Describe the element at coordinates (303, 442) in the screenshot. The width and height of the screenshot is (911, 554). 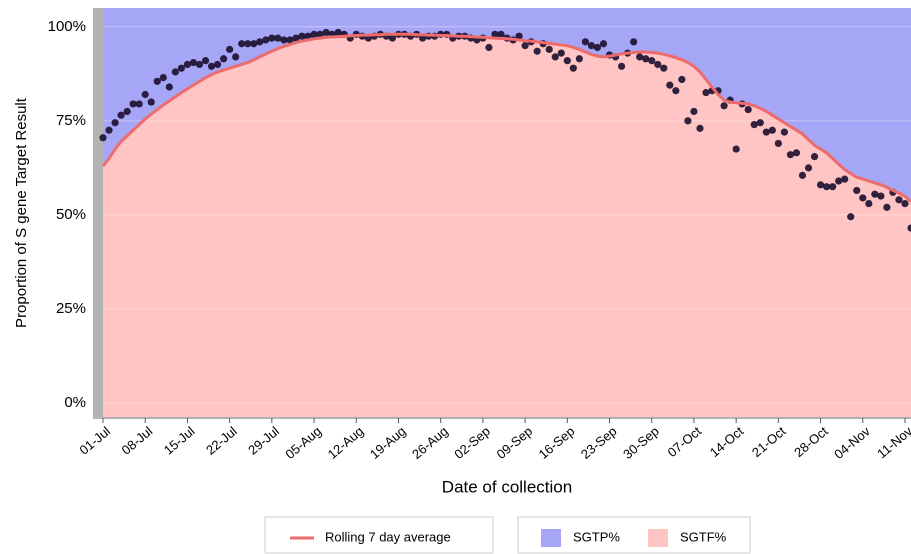
I see `x-tick-label: 05-Aug` at that location.